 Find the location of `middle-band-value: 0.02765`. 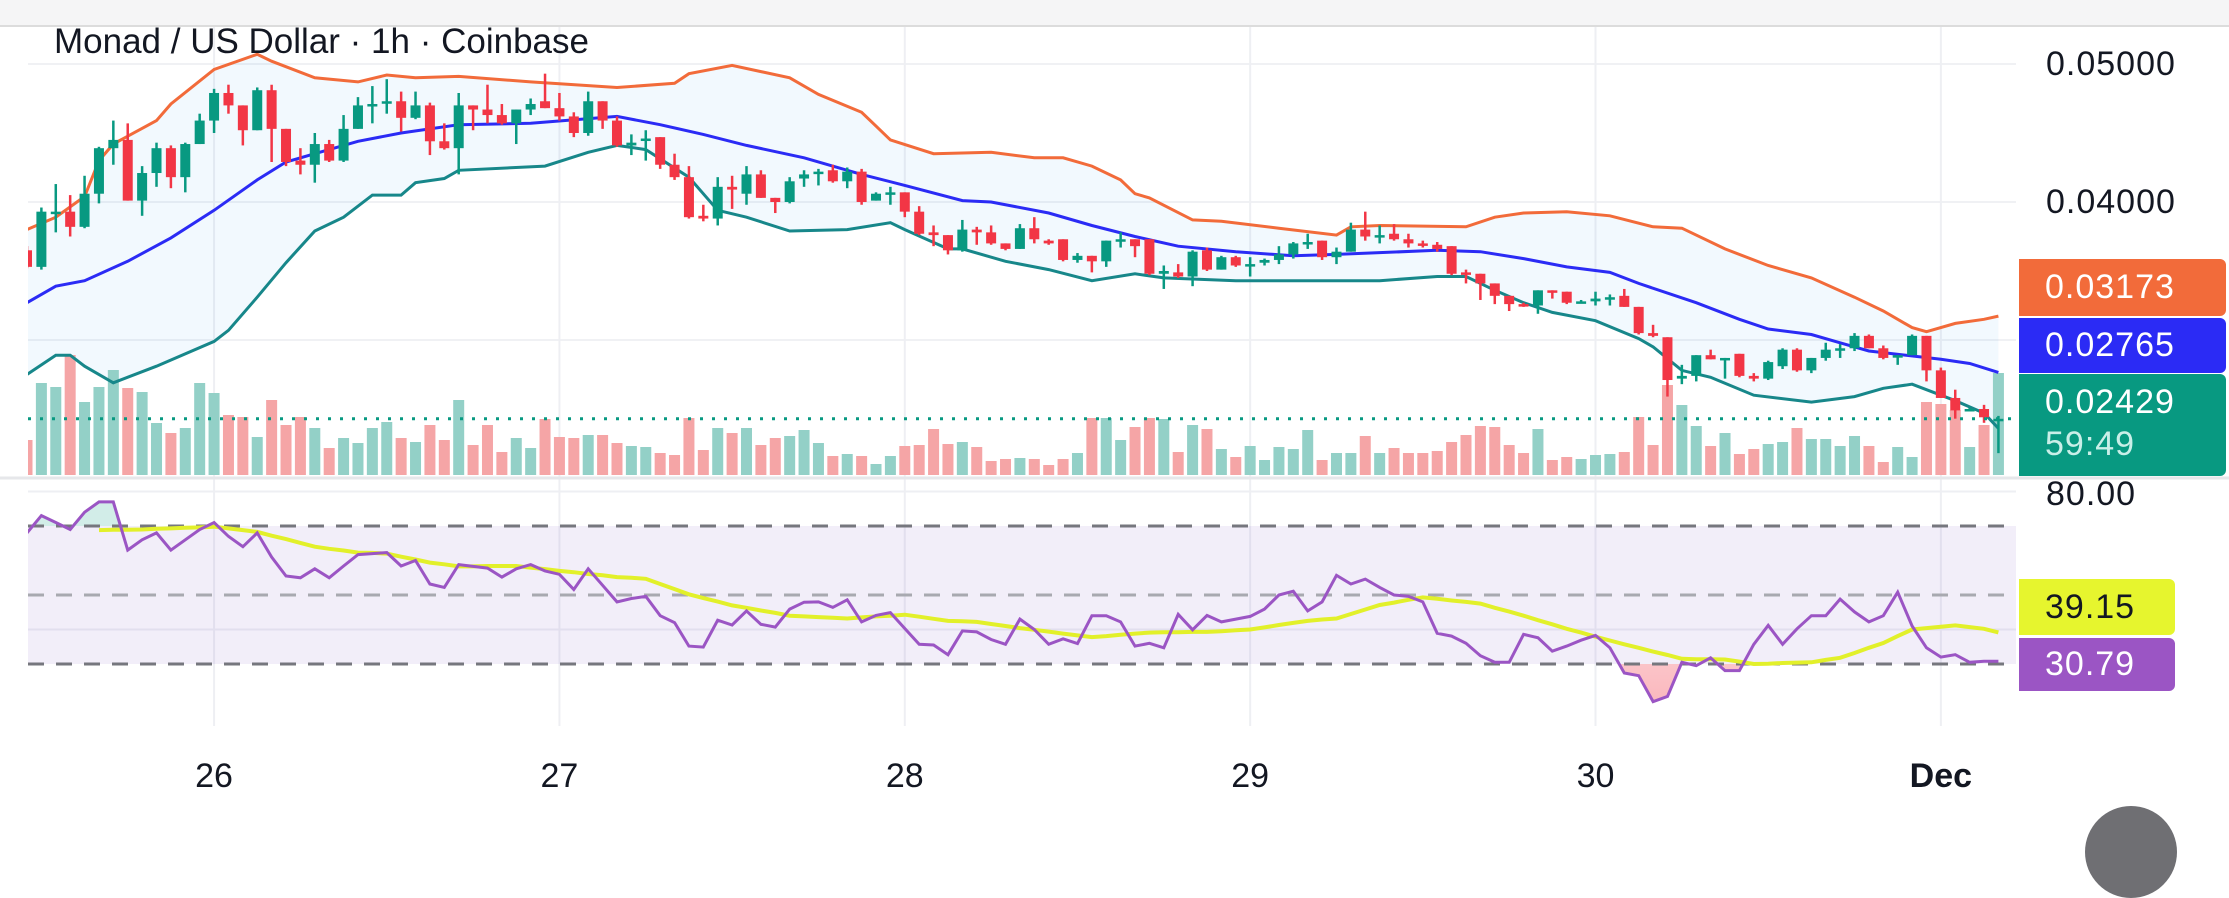

middle-band-value: 0.02765 is located at coordinates (2110, 345).